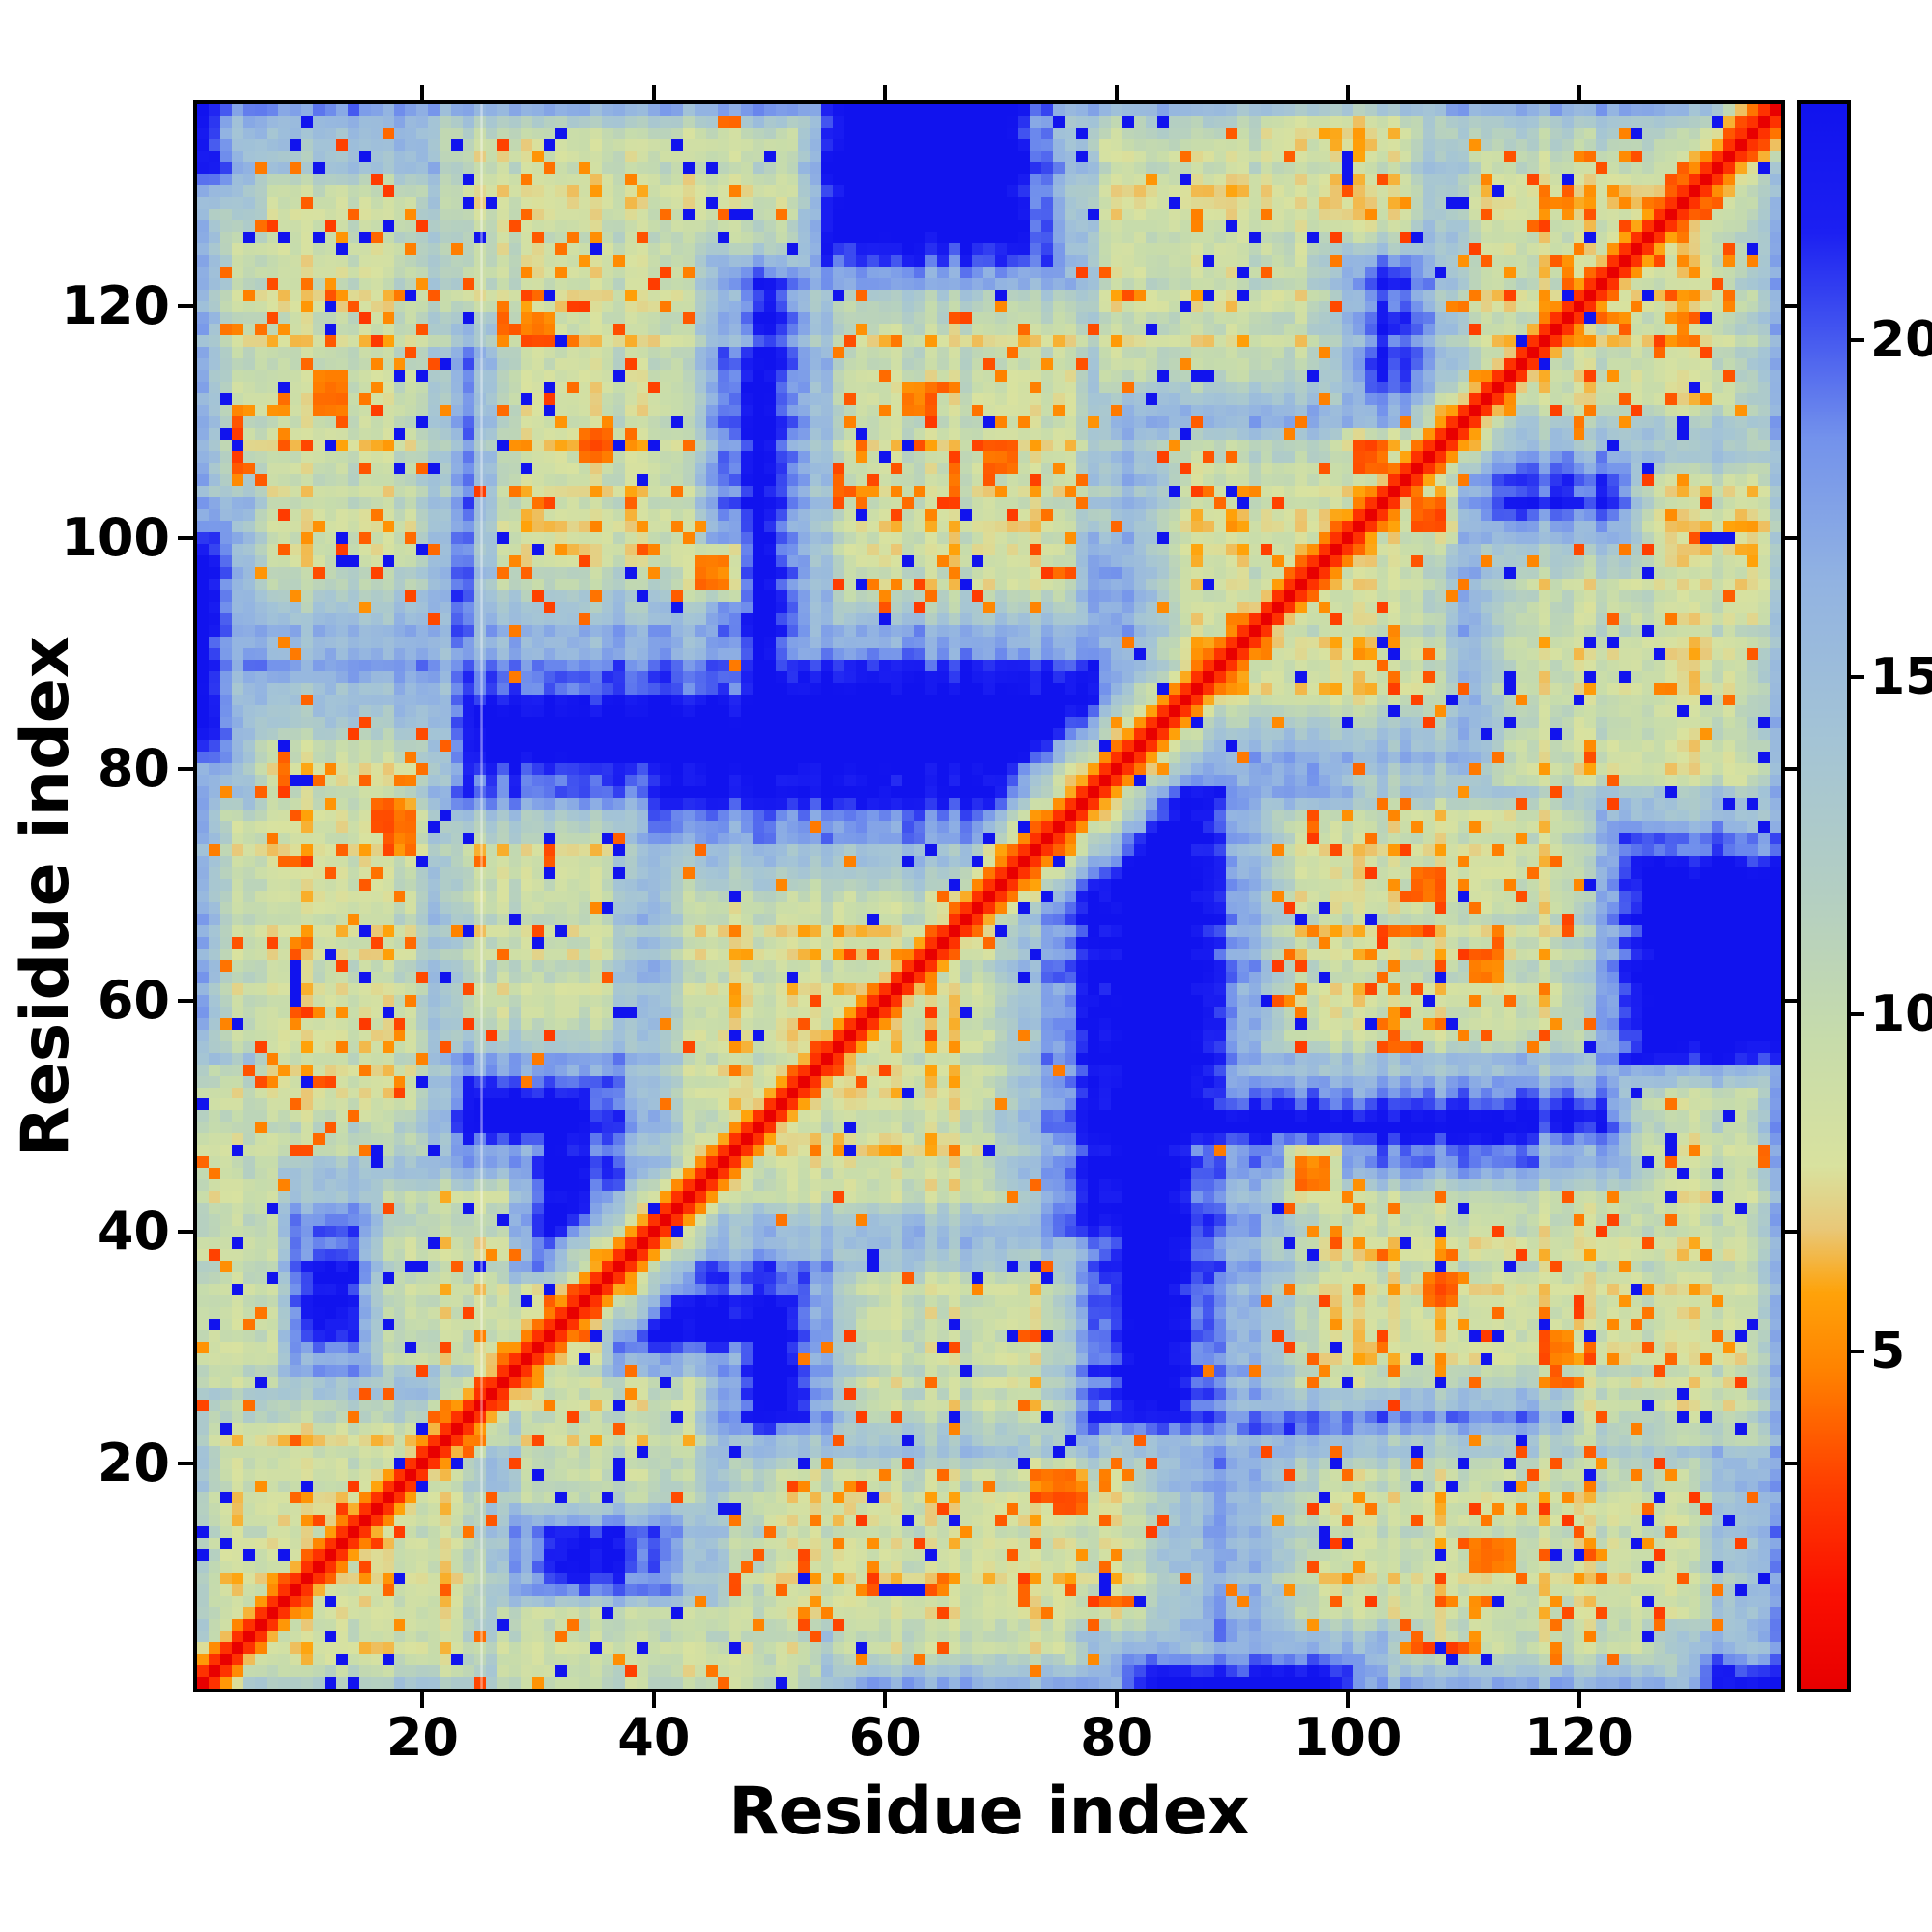  I want to click on x-tick-label: 60, so click(885, 1737).